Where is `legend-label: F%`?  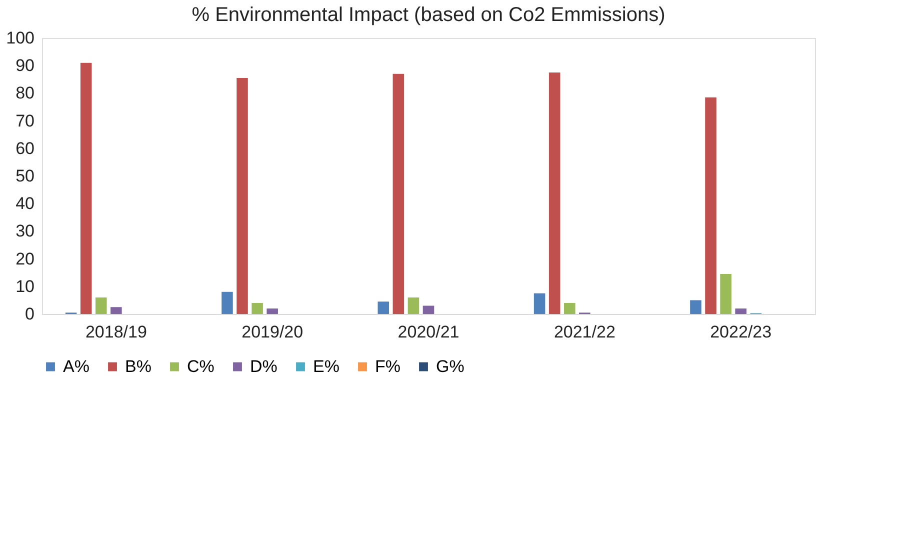 legend-label: F% is located at coordinates (387, 366).